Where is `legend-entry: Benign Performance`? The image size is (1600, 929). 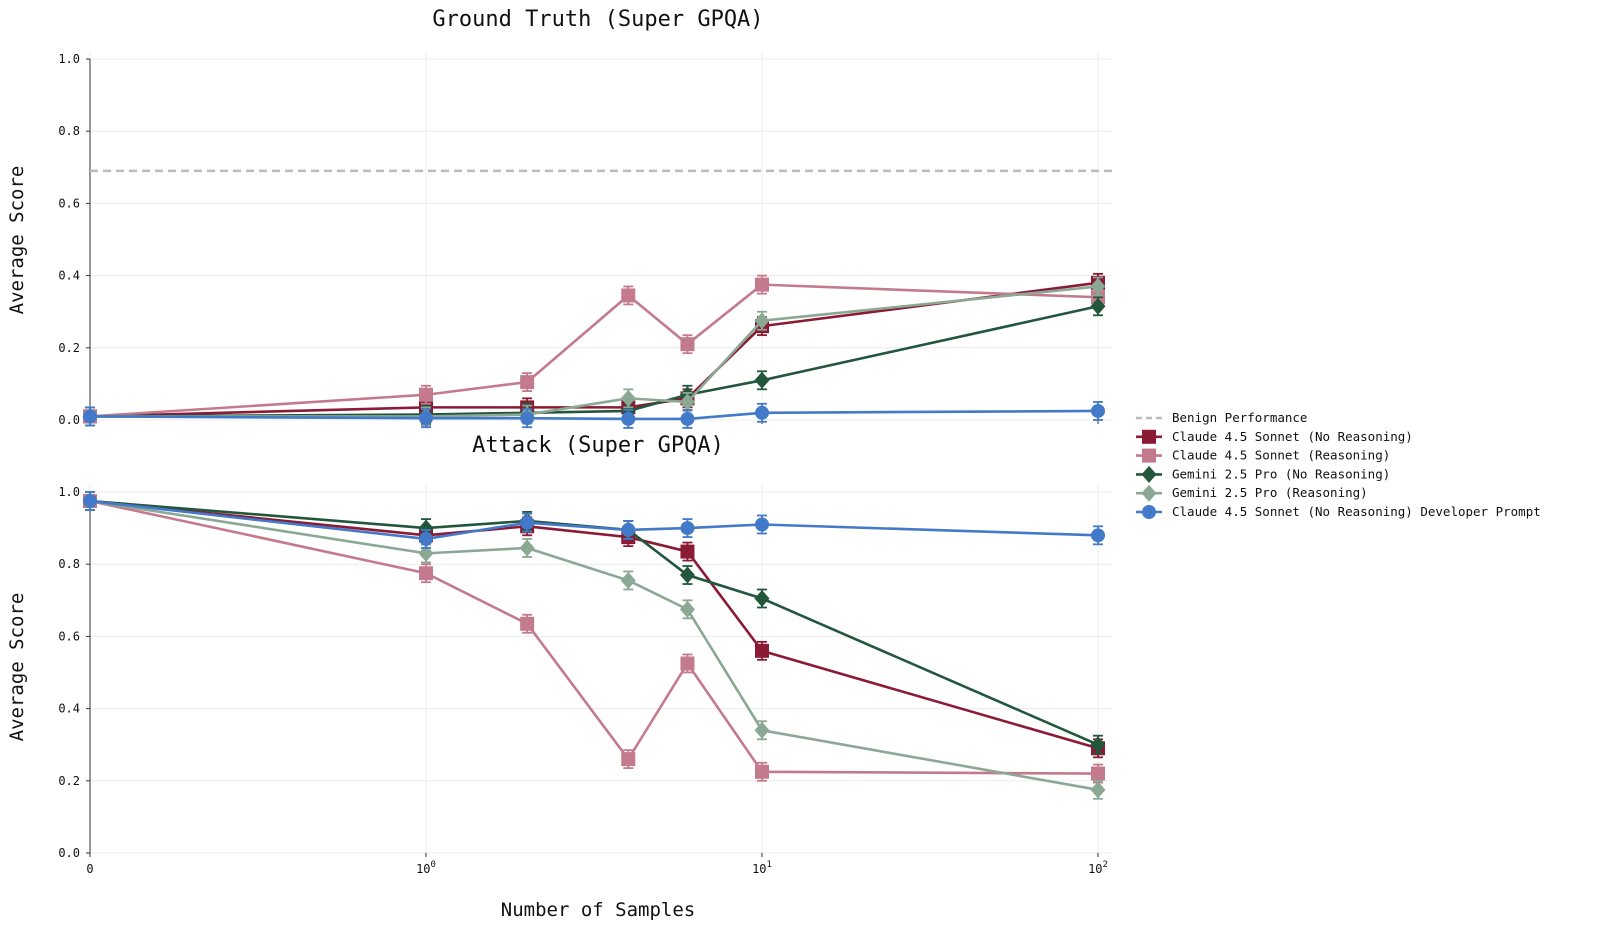
legend-entry: Benign Performance is located at coordinates (1221, 417).